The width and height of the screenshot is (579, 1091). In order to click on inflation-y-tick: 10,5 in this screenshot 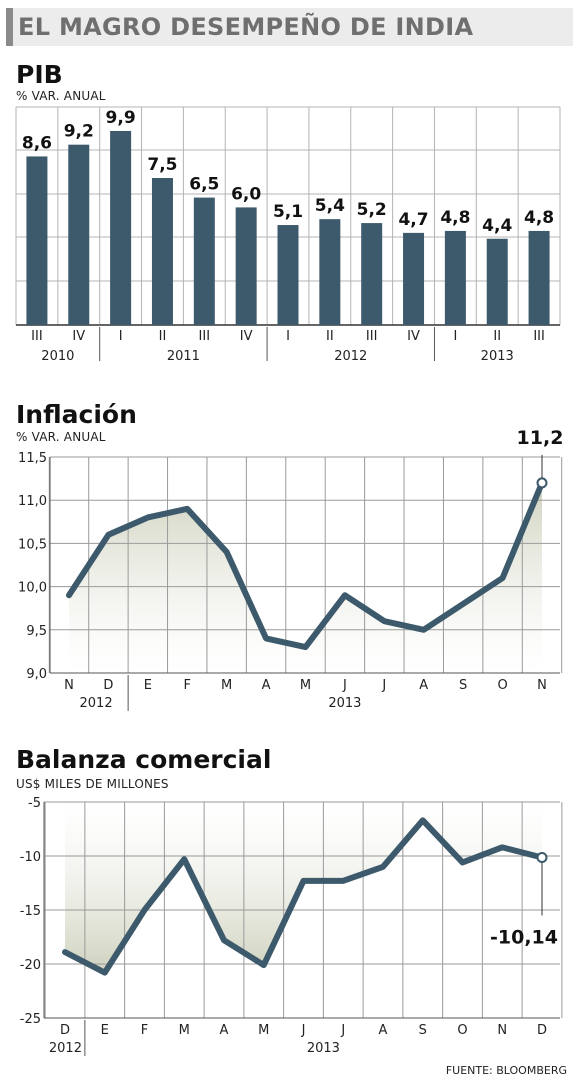, I will do `click(32, 544)`.